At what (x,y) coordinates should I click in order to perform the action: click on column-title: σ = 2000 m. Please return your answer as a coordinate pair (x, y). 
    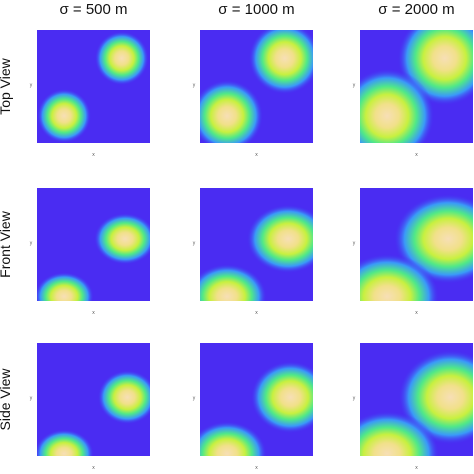
    Looking at the image, I should click on (416, 9).